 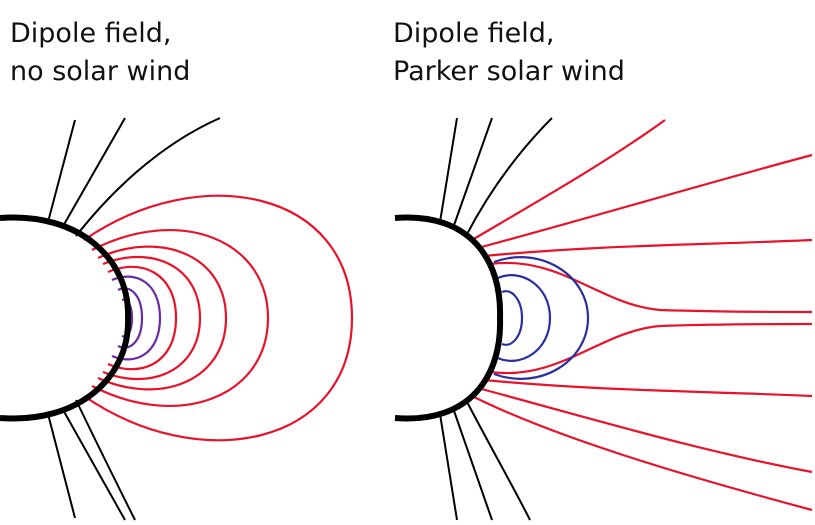 I want to click on panel-title-line: Parker solar wind, so click(x=509, y=71).